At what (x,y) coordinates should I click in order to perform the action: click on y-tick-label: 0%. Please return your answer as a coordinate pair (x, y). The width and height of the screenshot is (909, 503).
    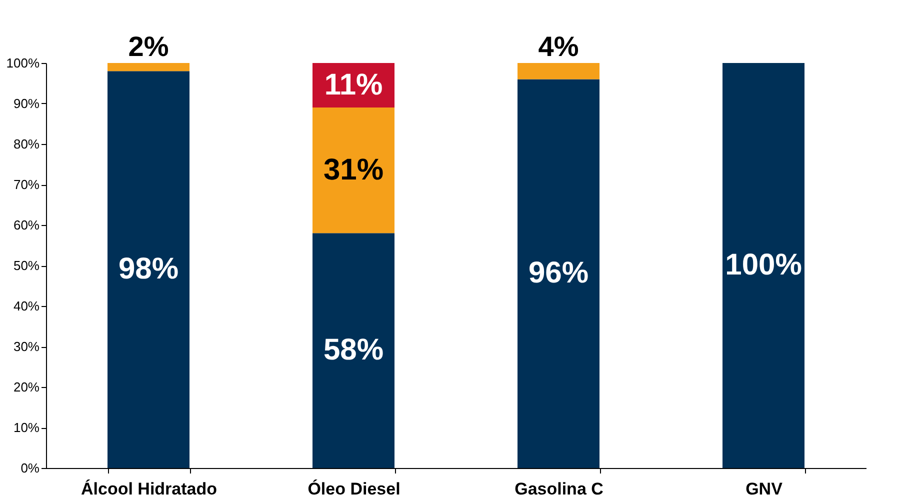
    Looking at the image, I should click on (30, 468).